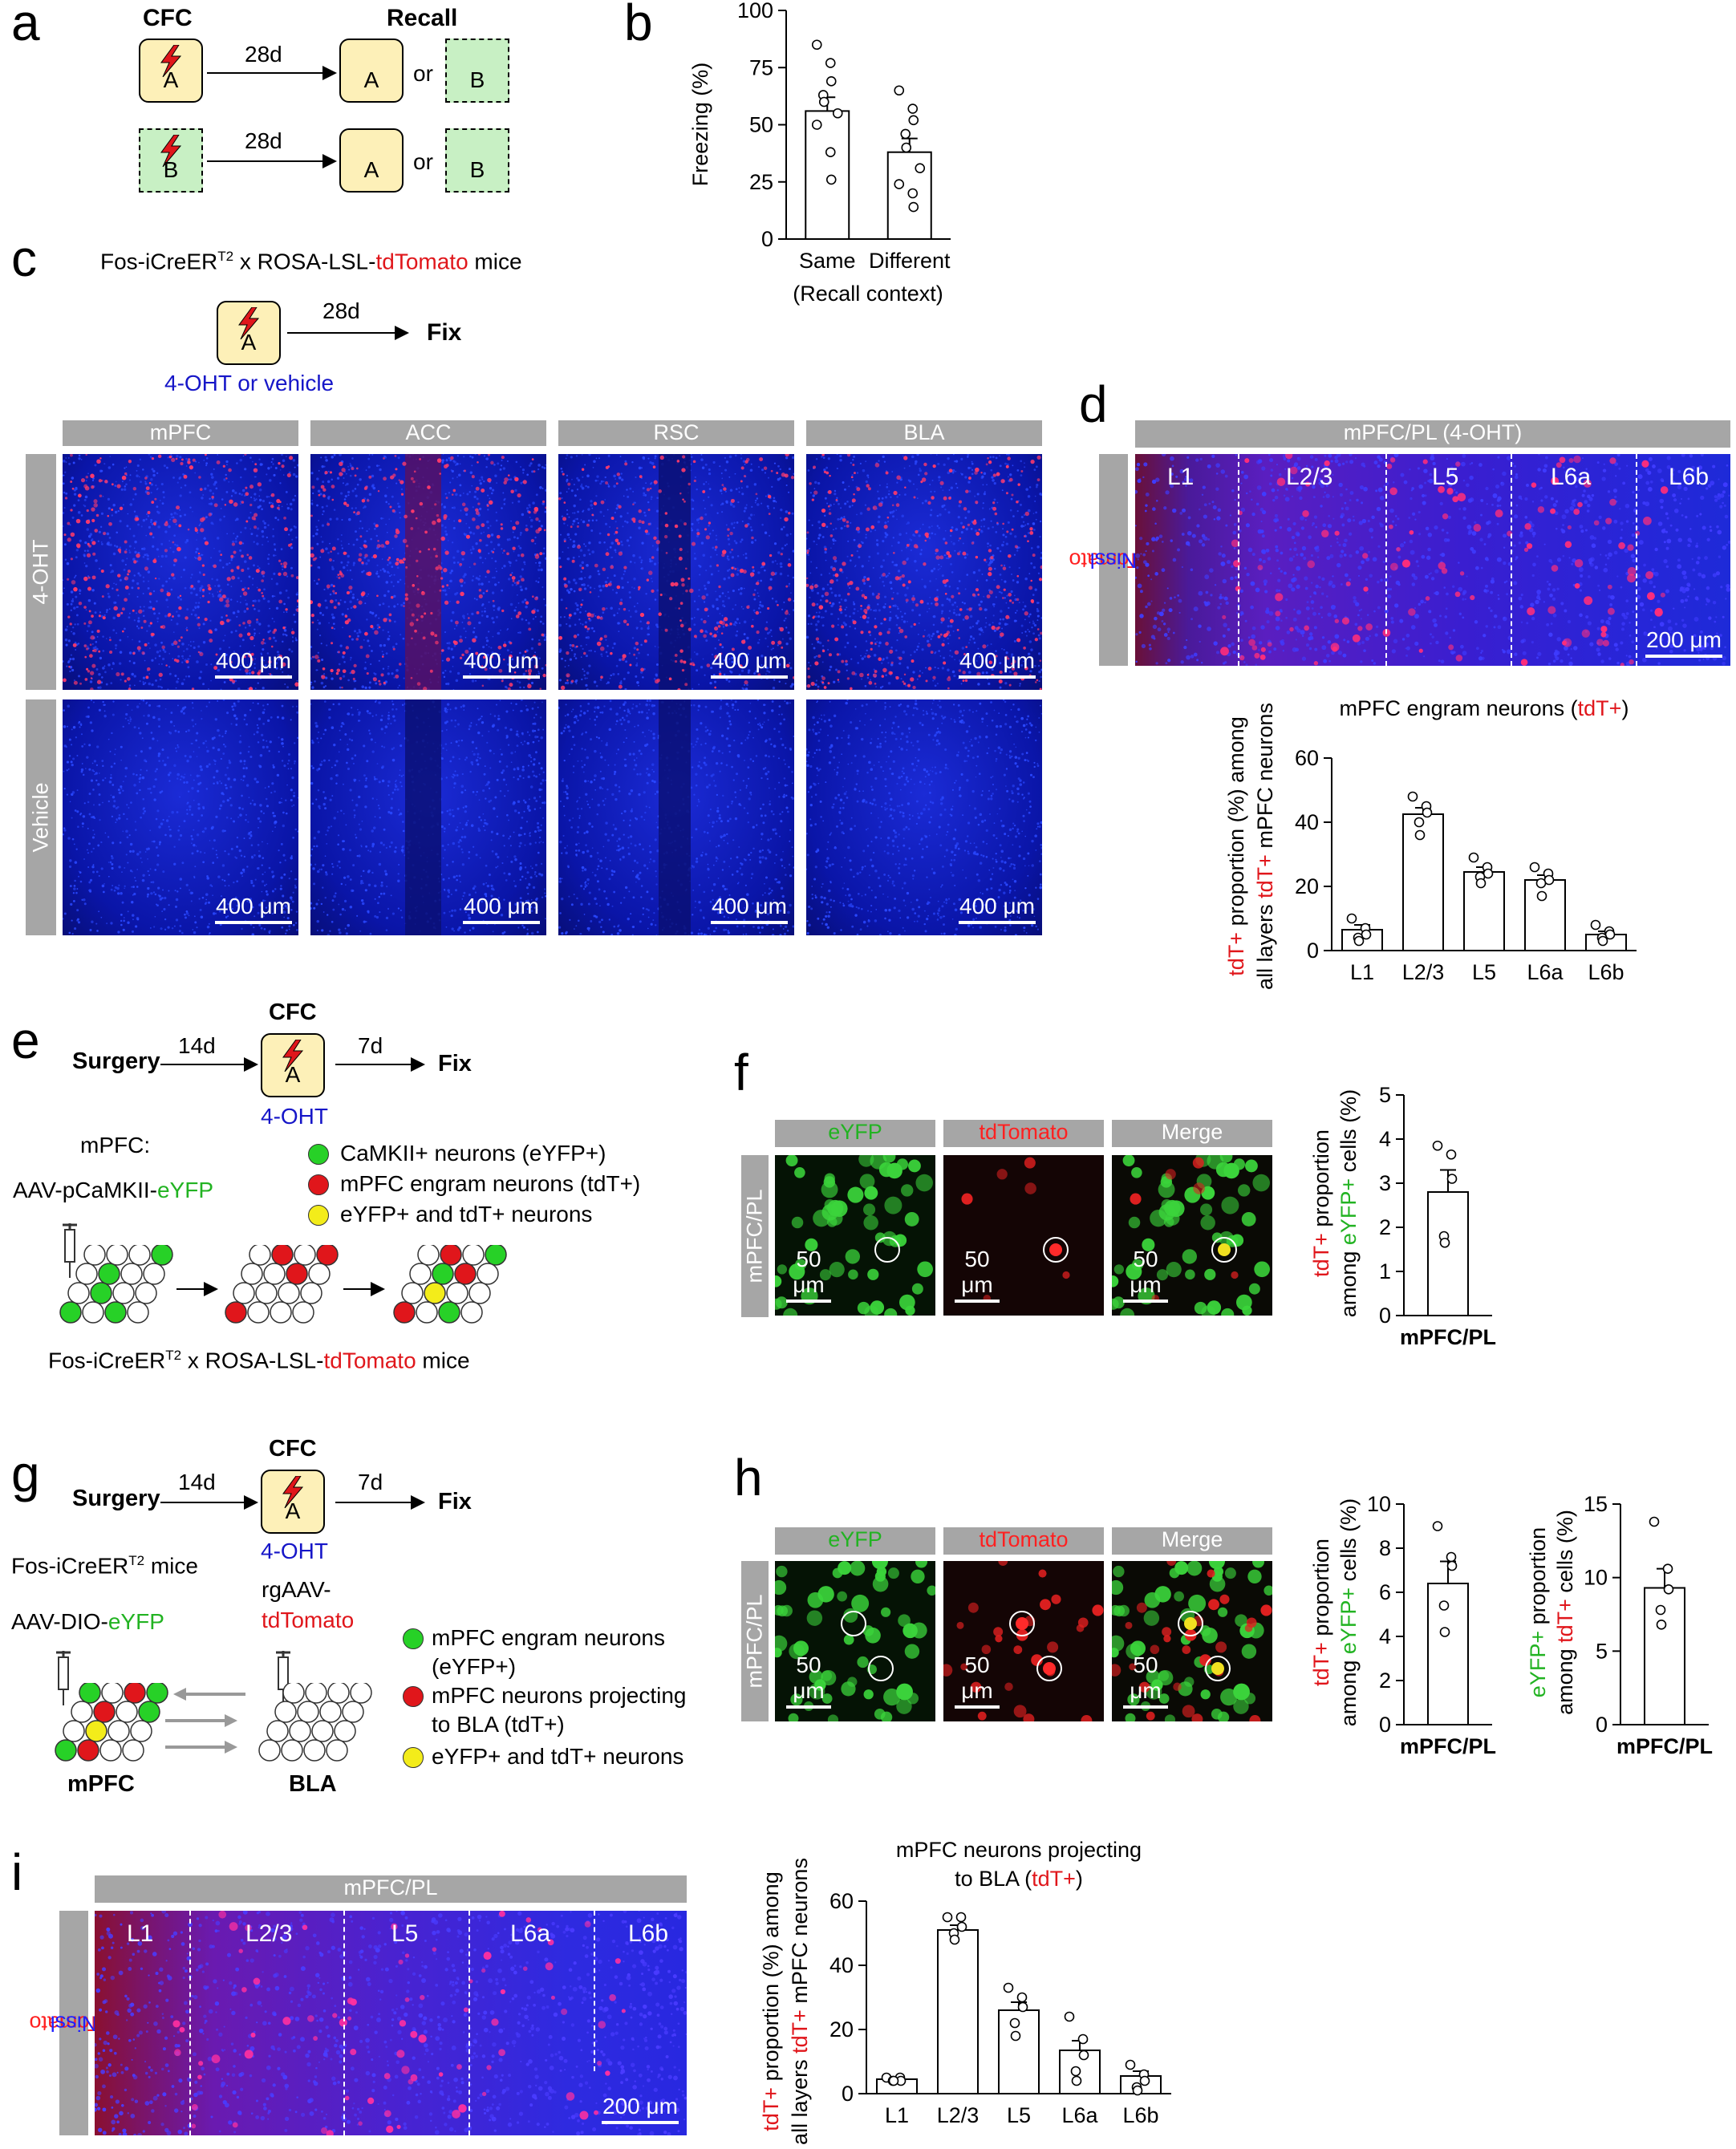  I want to click on y-tick-label: 100, so click(755, 11).